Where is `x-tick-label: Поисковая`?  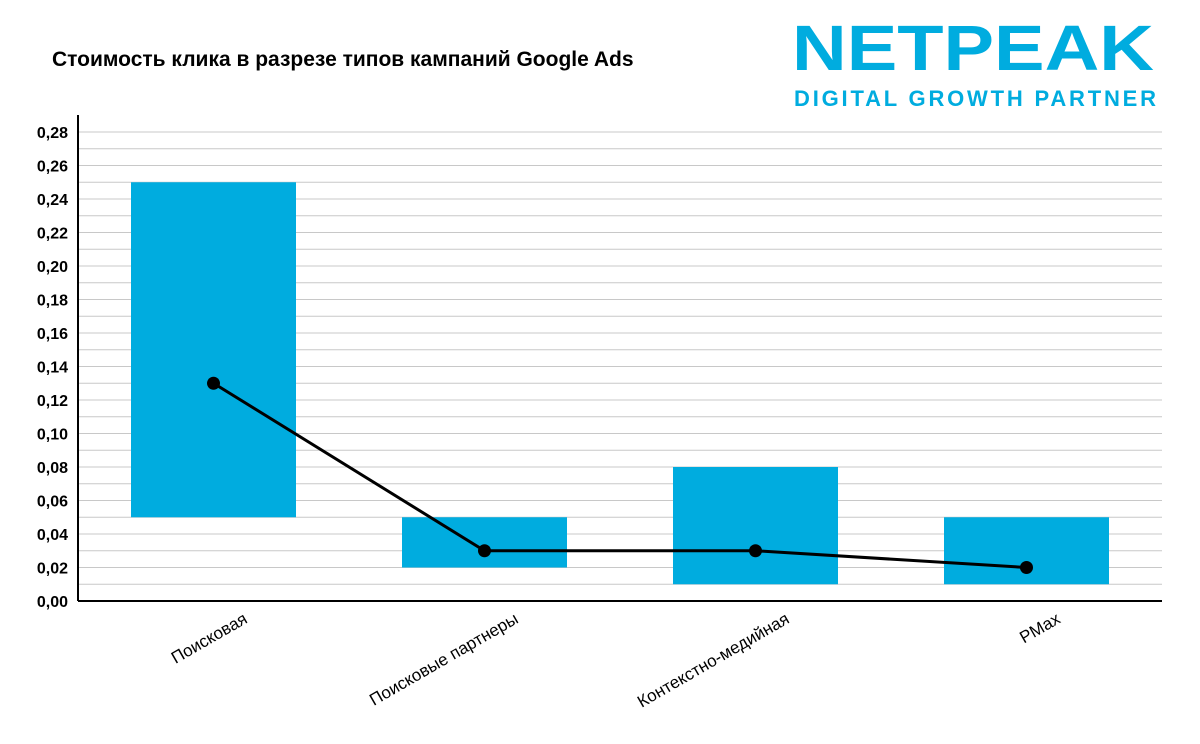 x-tick-label: Поисковая is located at coordinates (209, 638).